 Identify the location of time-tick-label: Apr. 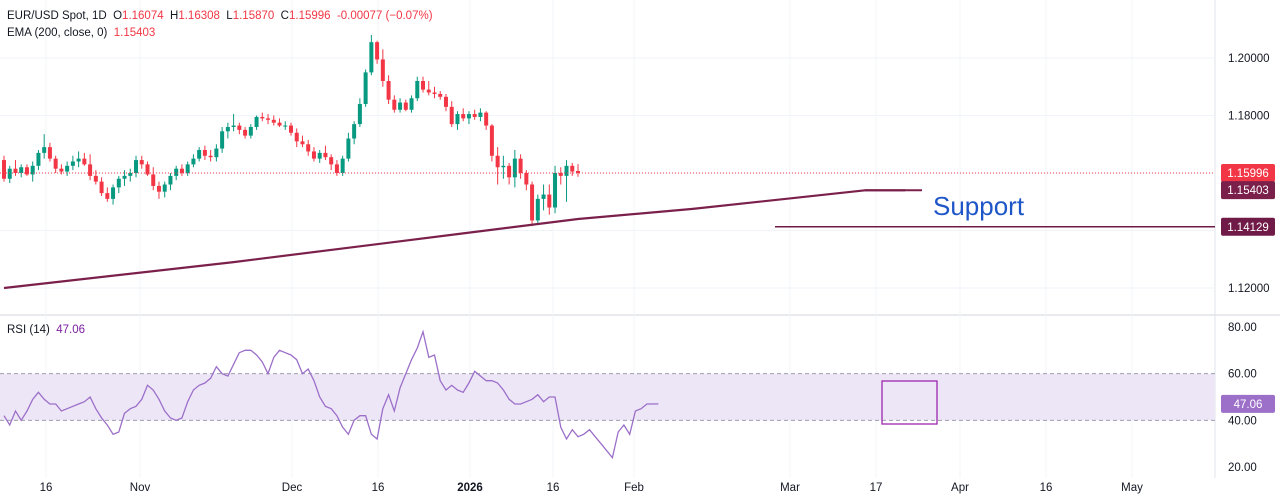
(960, 488).